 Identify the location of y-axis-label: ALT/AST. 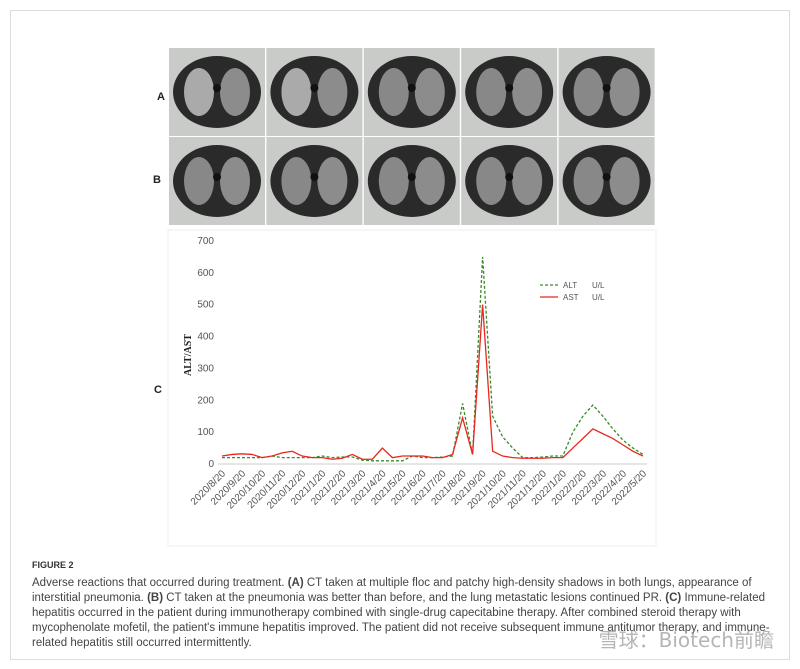
(188, 355).